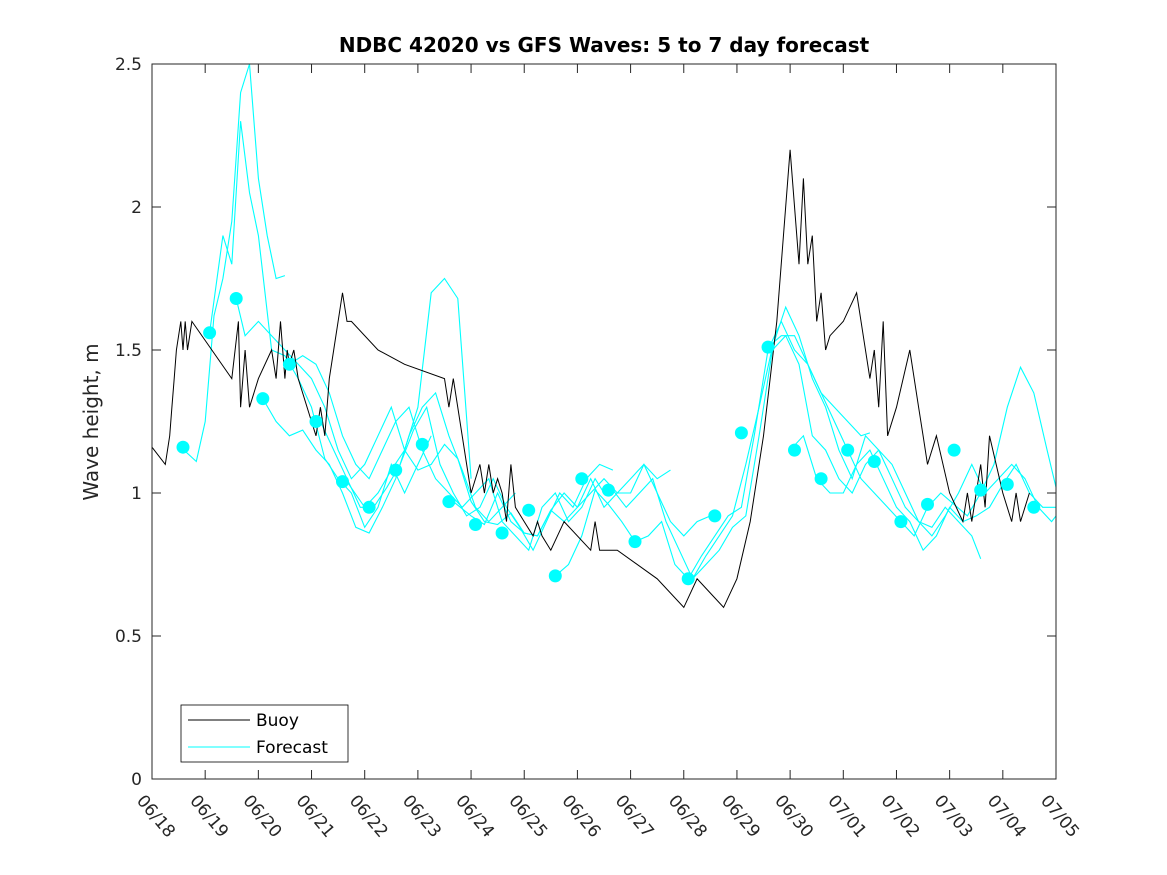  I want to click on legend-box, so click(264, 733).